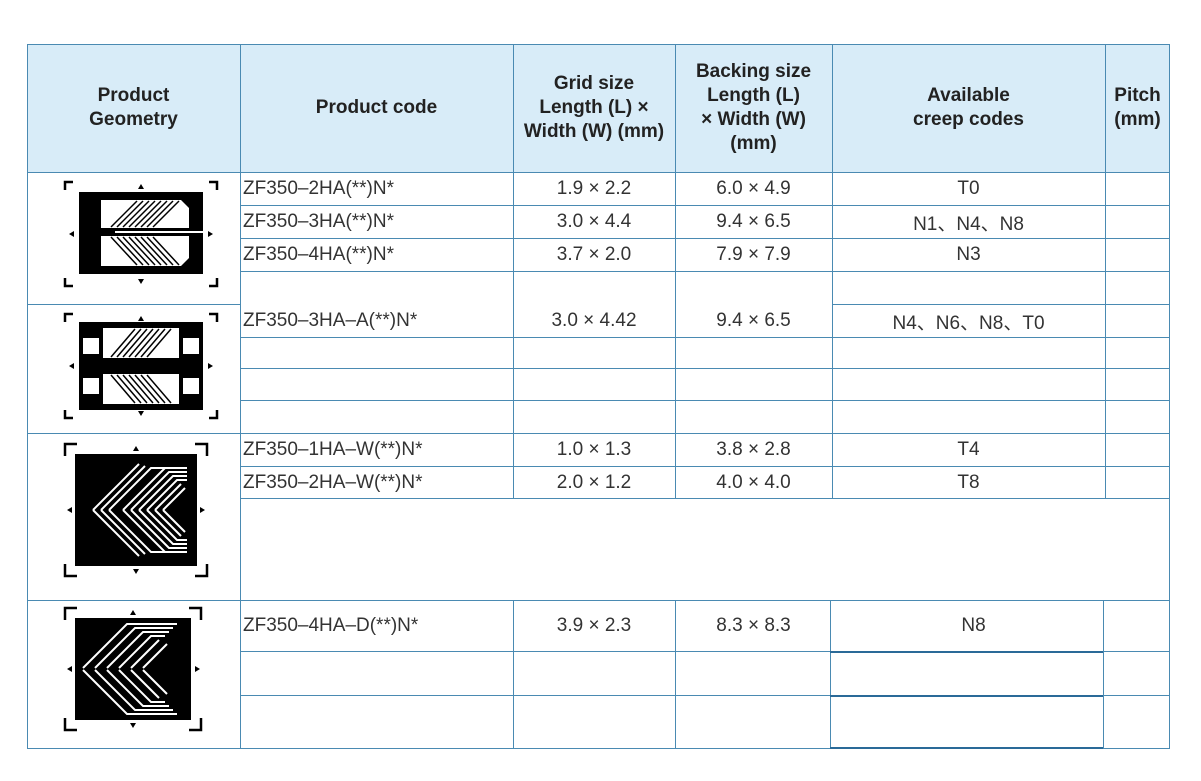 The width and height of the screenshot is (1201, 781). Describe the element at coordinates (968, 323) in the screenshot. I see `row-4-creep: N4、N6、N8、T0` at that location.